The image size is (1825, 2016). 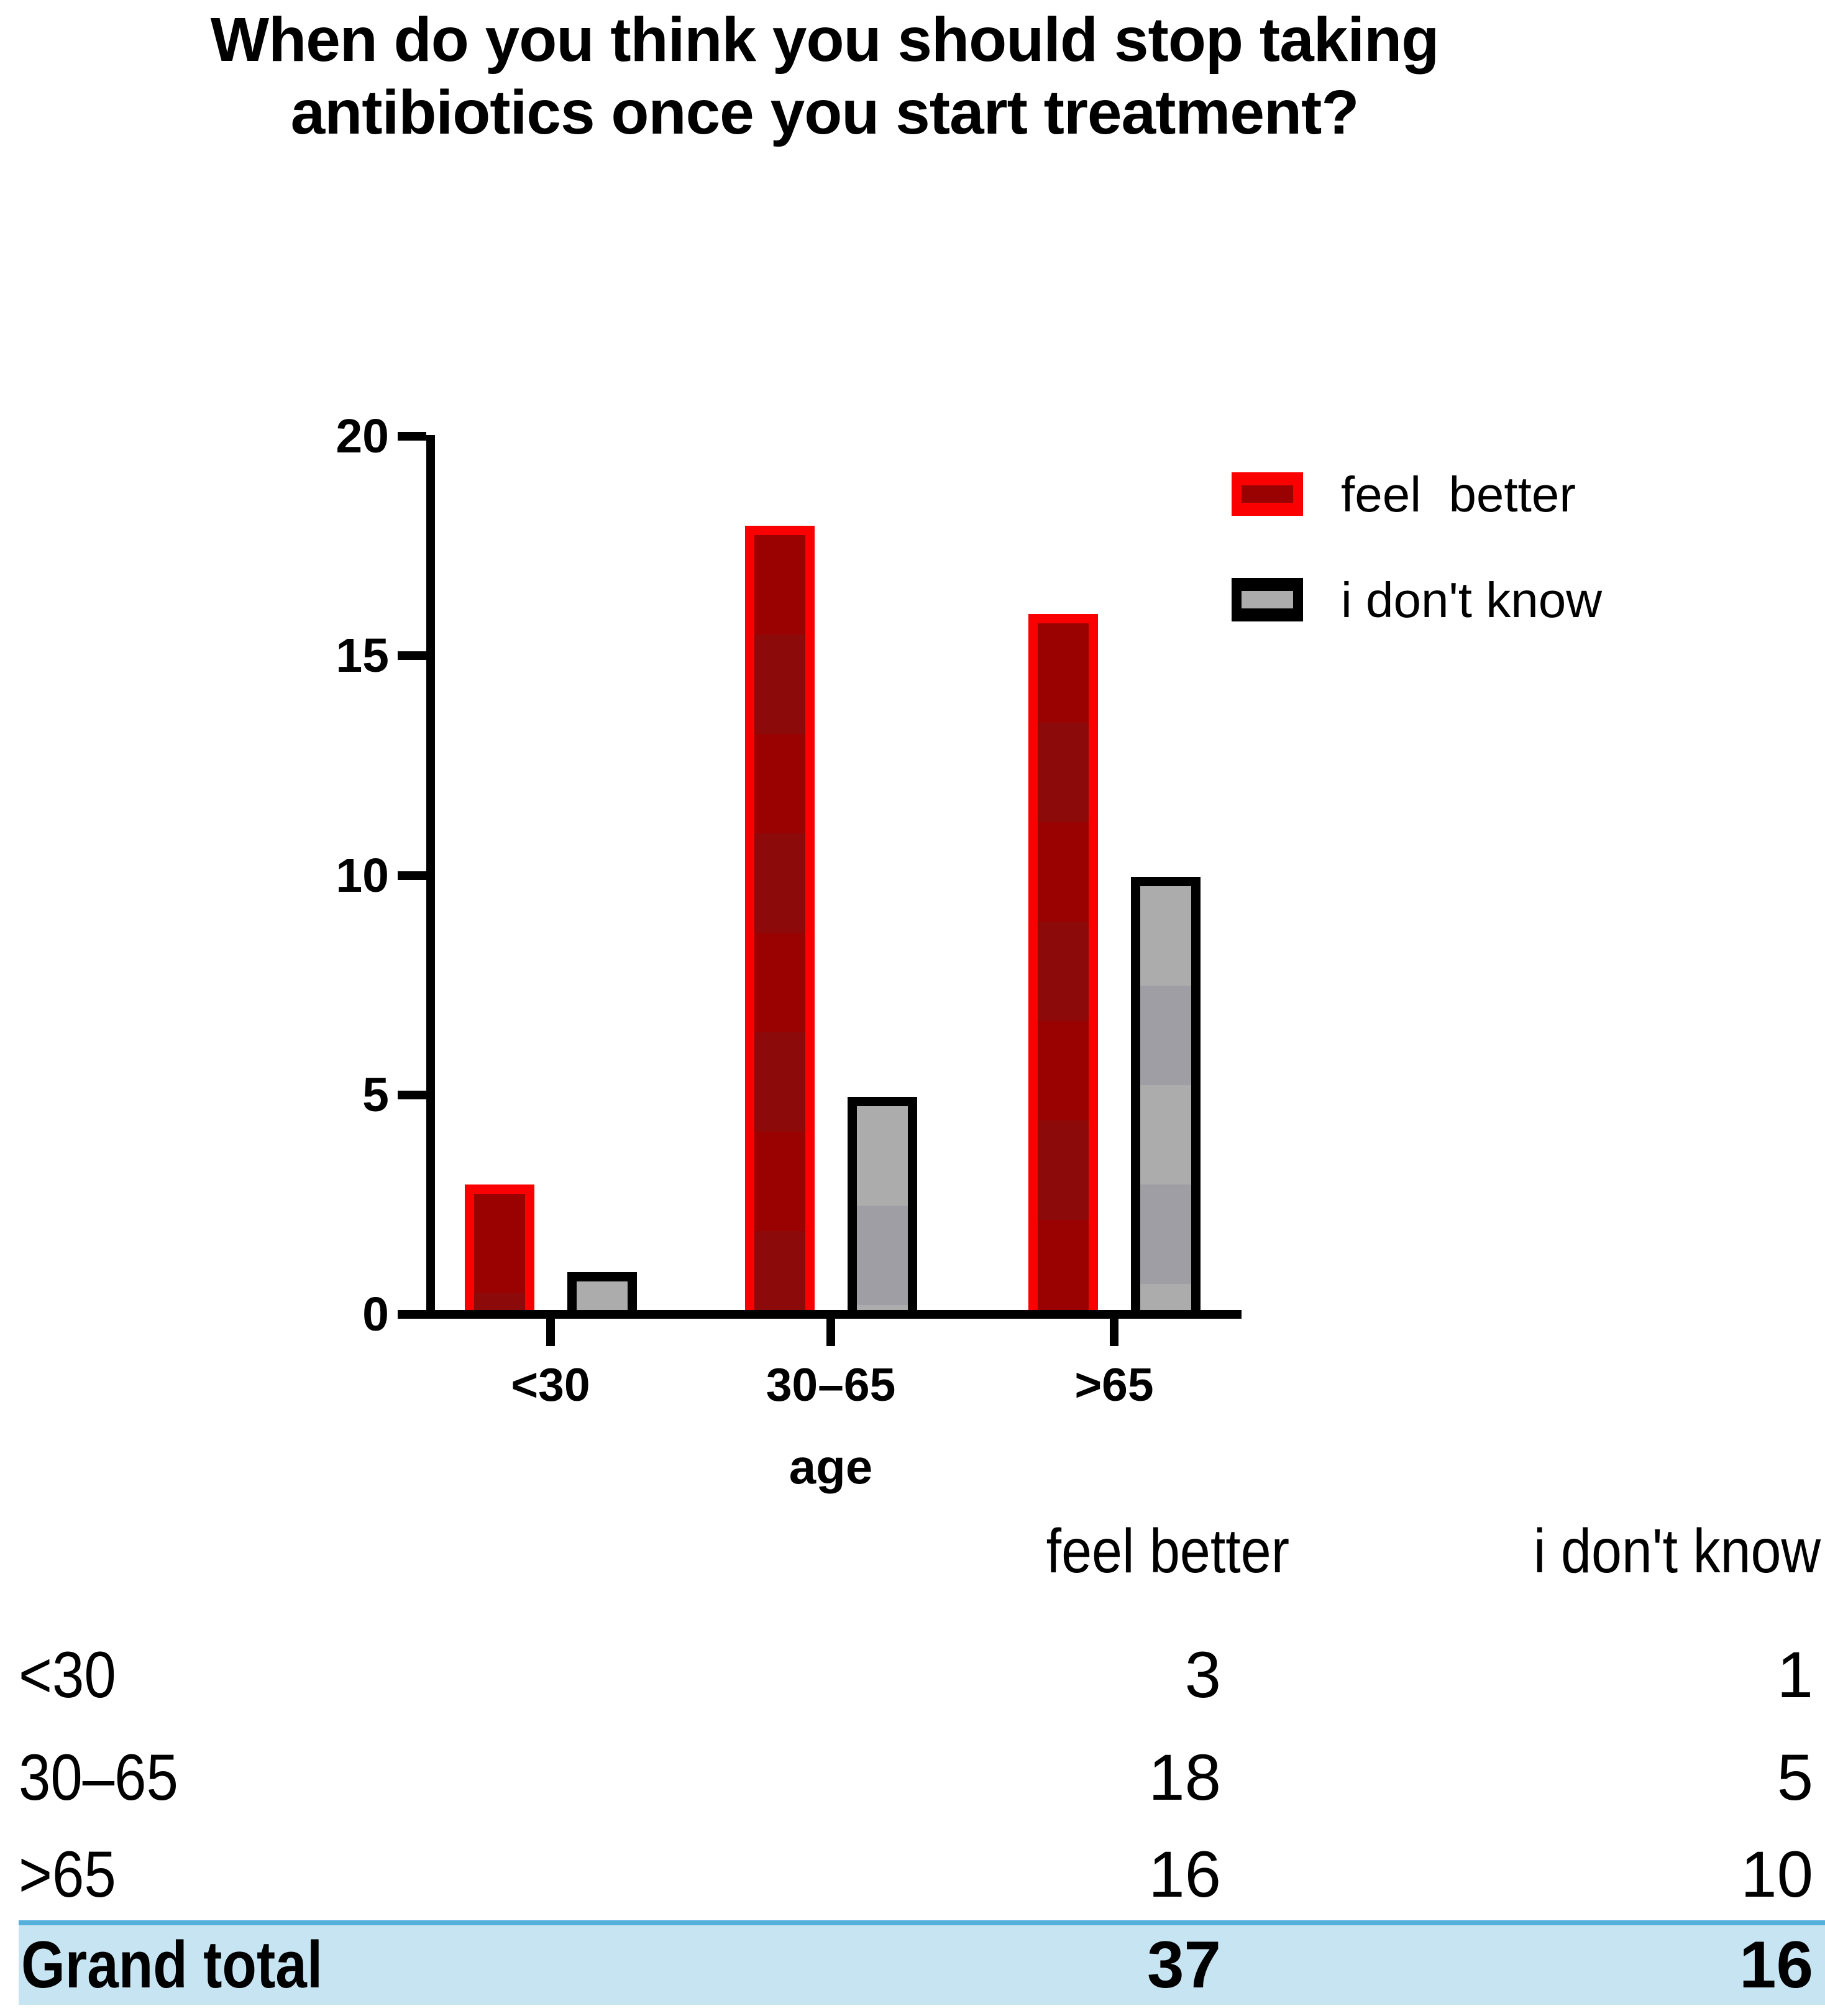 What do you see at coordinates (67, 1874) in the screenshot?
I see `row-label: >65` at bounding box center [67, 1874].